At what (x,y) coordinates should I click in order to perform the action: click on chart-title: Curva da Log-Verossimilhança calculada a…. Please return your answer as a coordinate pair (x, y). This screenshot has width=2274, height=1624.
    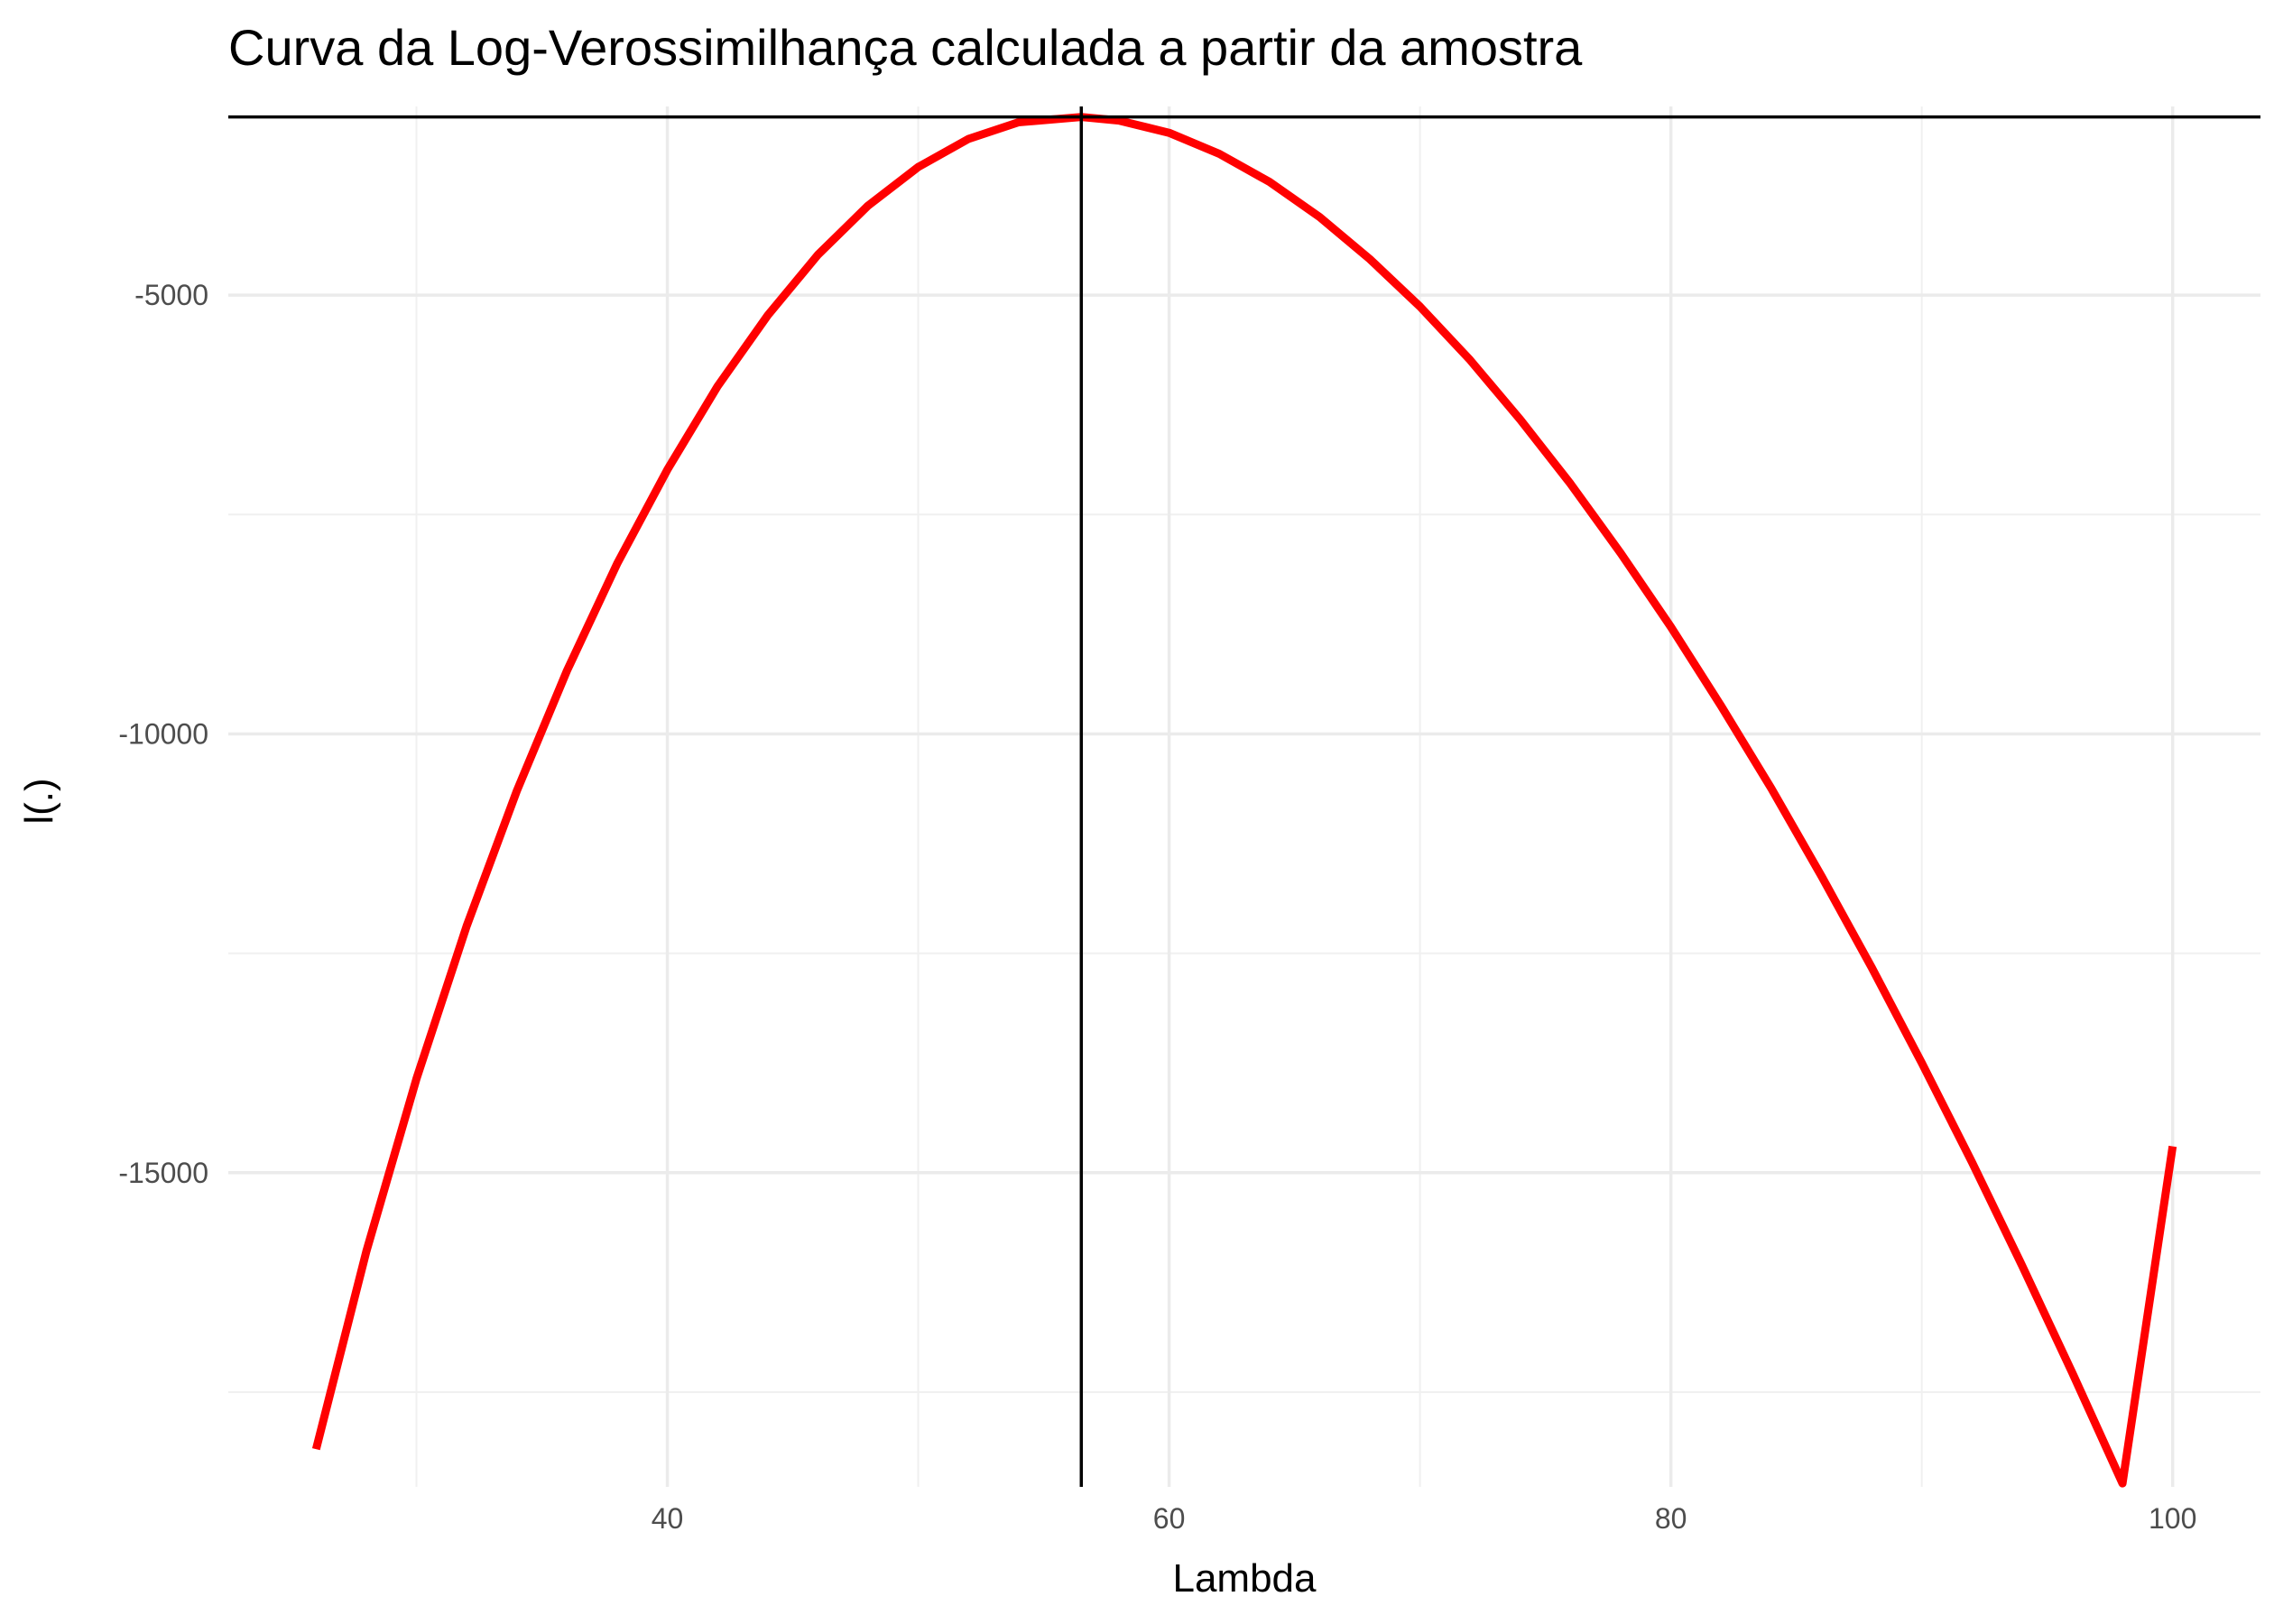
    Looking at the image, I should click on (906, 48).